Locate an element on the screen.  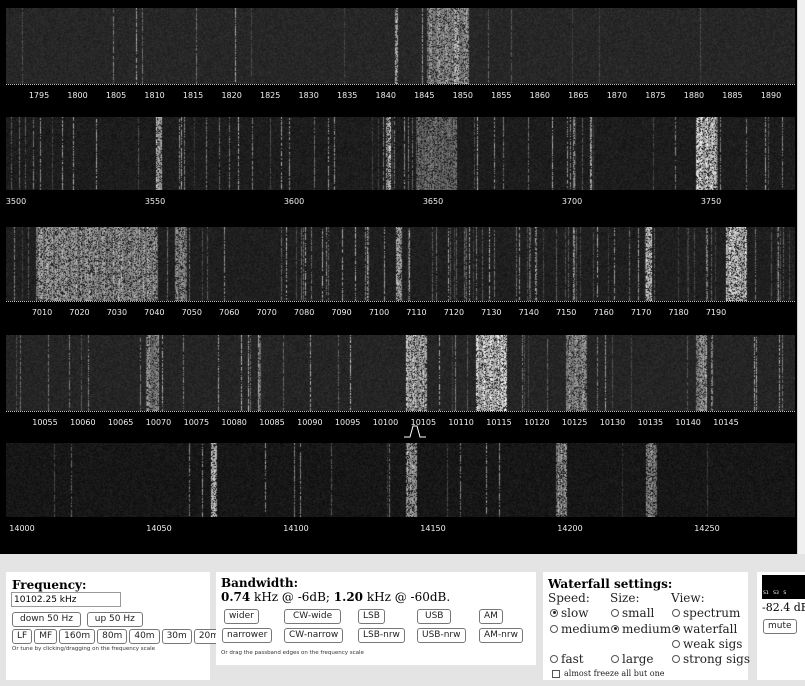
frequency-tick-label: 1805 is located at coordinates (116, 95).